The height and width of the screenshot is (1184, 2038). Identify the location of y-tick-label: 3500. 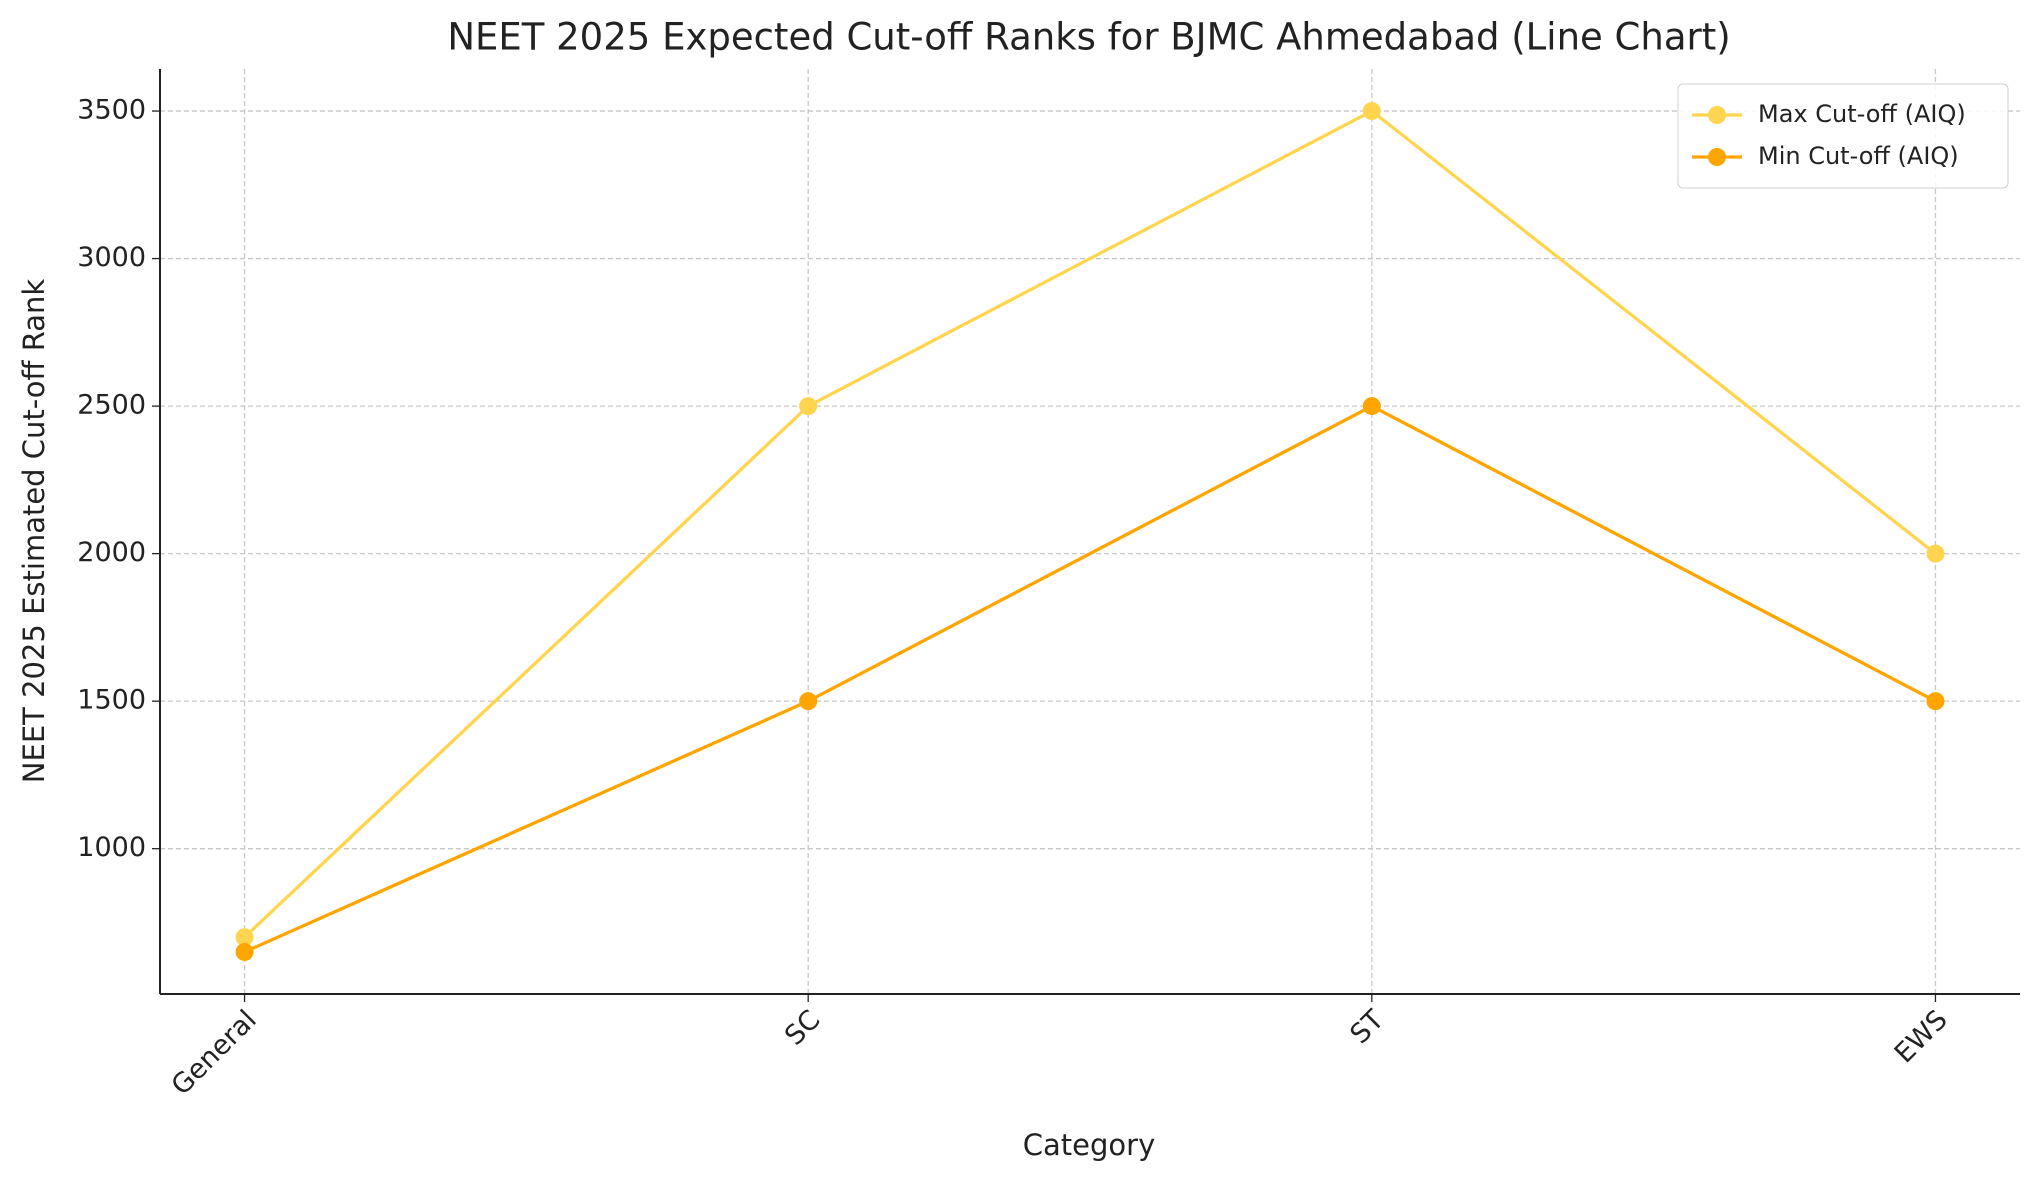
(111, 110).